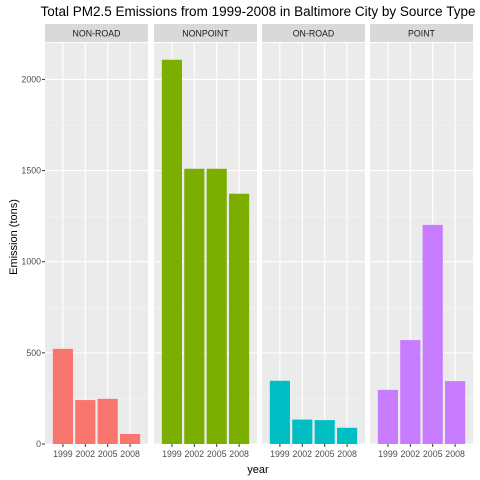  I want to click on facet-strip-label: POINT, so click(422, 34).